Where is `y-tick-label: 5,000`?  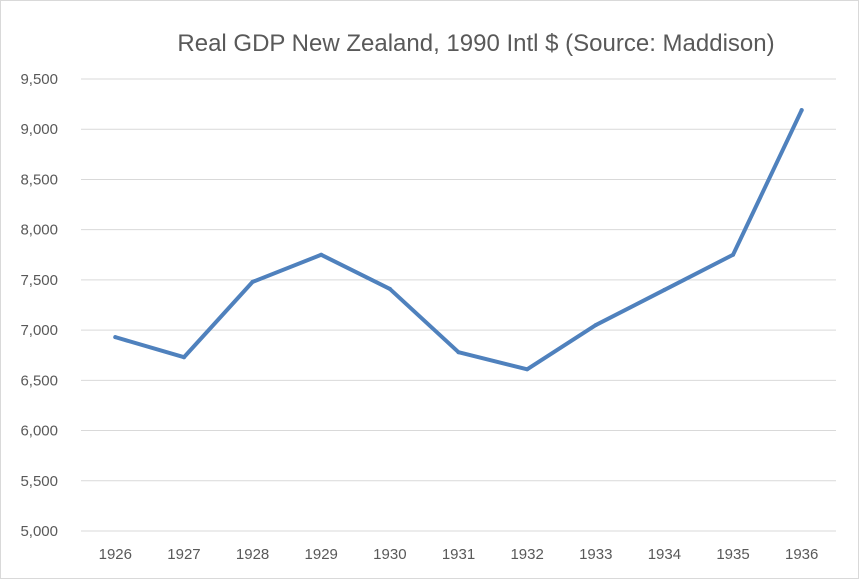
y-tick-label: 5,000 is located at coordinates (39, 531).